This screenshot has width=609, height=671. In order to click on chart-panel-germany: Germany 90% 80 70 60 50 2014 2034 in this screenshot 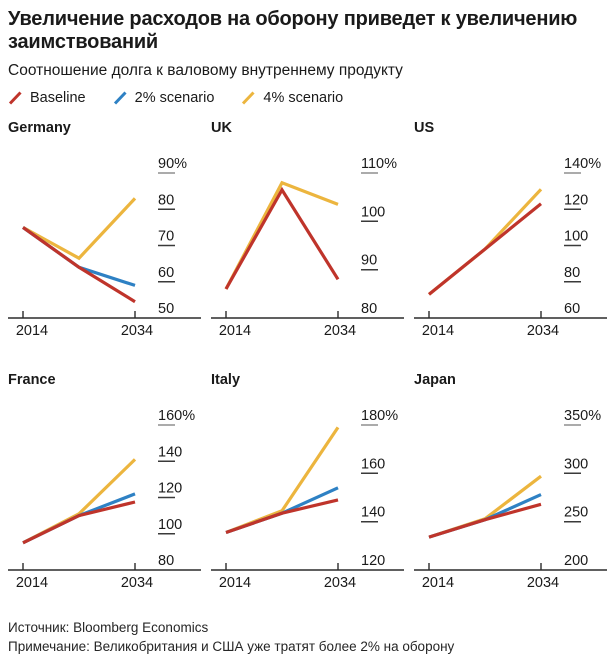, I will do `click(104, 230)`.